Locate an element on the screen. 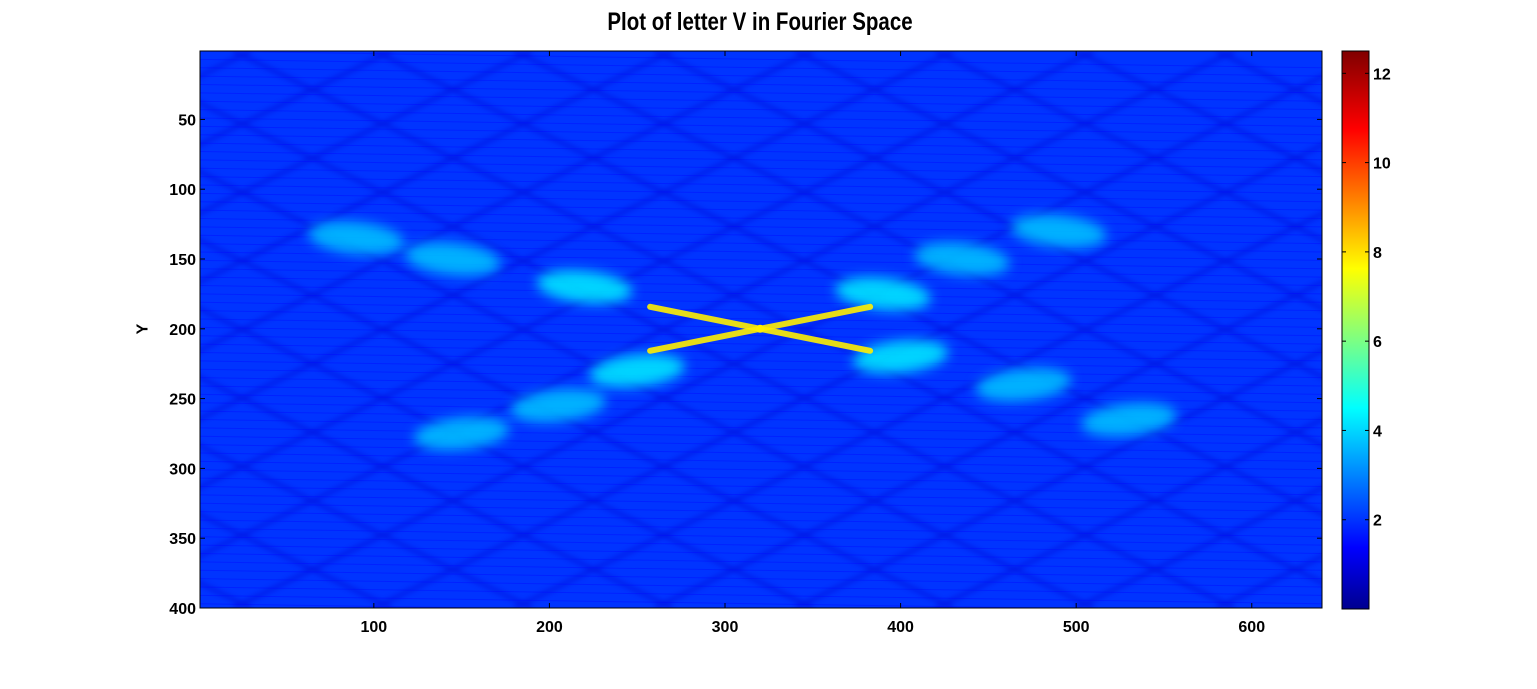  x-tick-label: 100 is located at coordinates (373, 627).